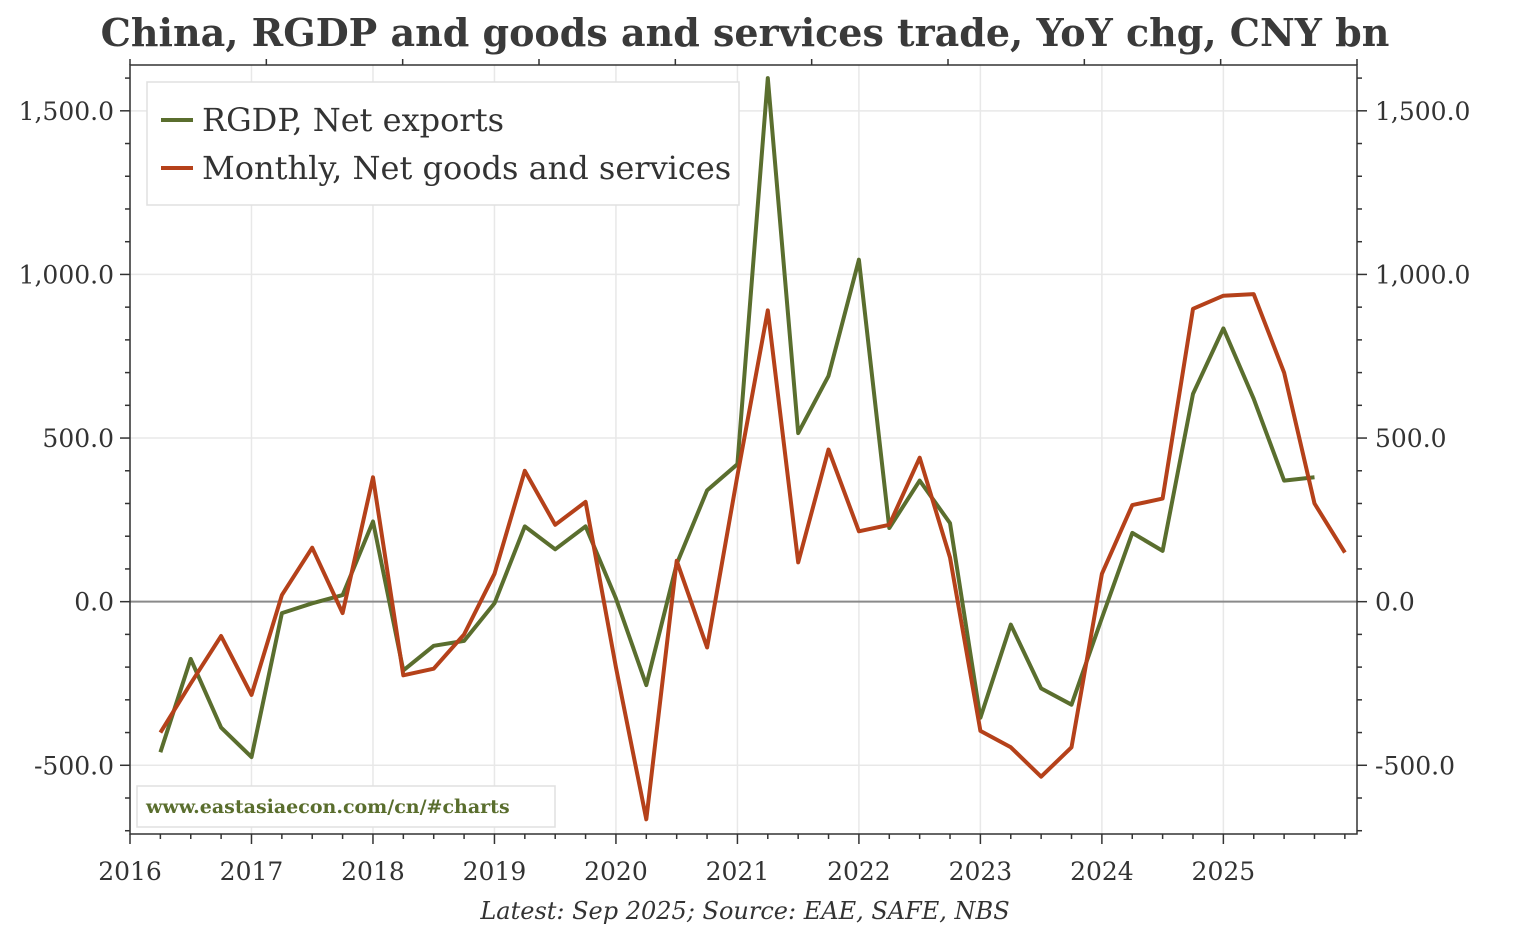 The width and height of the screenshot is (1534, 930). I want to click on y-tick-label-left: 1,500.0, so click(66, 111).